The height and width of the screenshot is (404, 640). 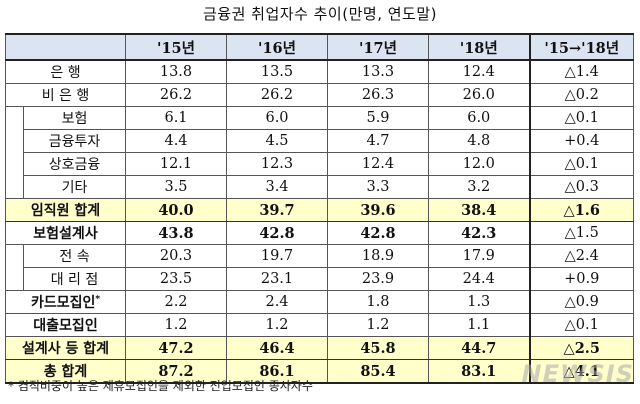 I want to click on cell: 2.4, so click(x=277, y=302).